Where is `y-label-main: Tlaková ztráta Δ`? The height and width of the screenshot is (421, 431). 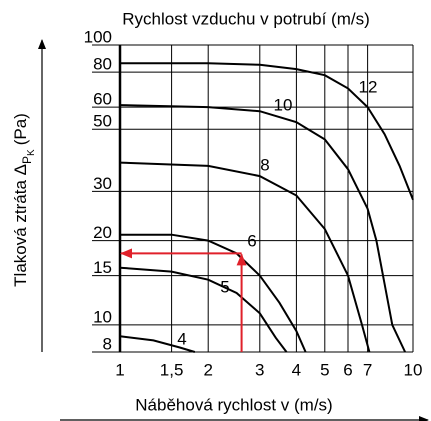
y-label-main: Tlaková ztráta Δ is located at coordinates (20, 225).